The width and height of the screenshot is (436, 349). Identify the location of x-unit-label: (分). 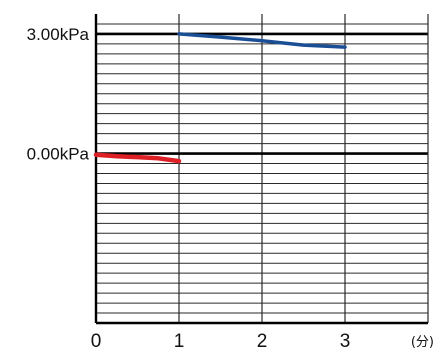
(422, 342).